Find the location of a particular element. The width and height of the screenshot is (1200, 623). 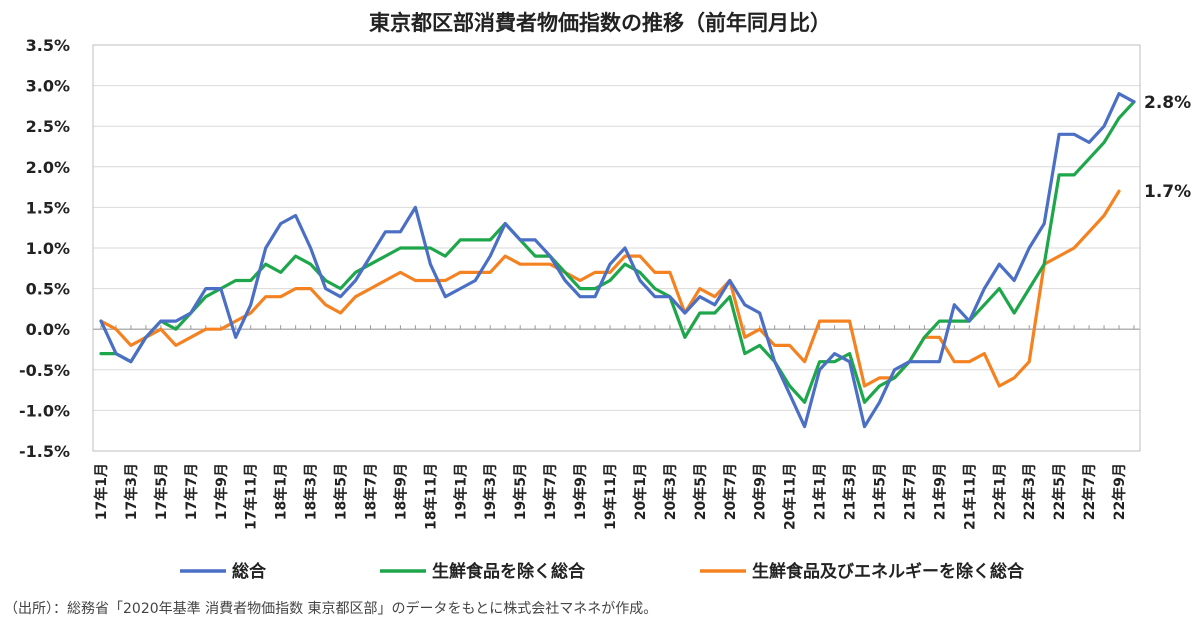

legend-label: 総合 is located at coordinates (249, 571).